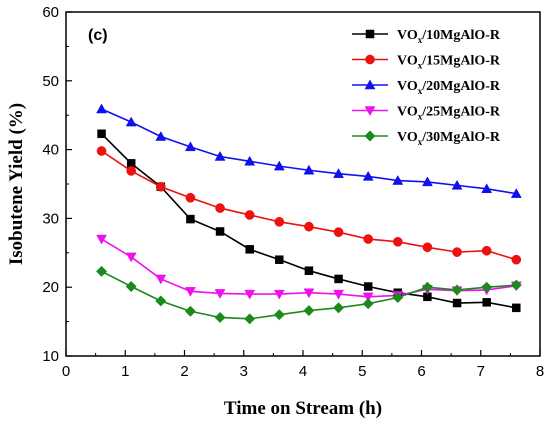 Image resolution: width=550 pixels, height=422 pixels. What do you see at coordinates (50, 218) in the screenshot?
I see `y-tick-label: 30` at bounding box center [50, 218].